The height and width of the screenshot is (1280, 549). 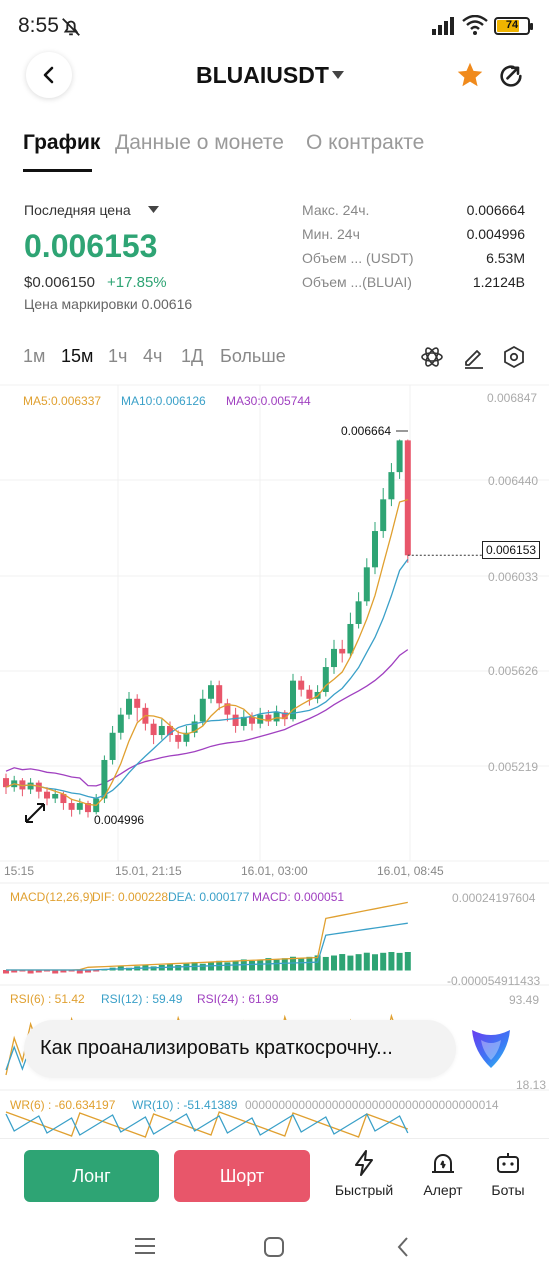 I want to click on alert-button: Алерт, so click(x=443, y=1178).